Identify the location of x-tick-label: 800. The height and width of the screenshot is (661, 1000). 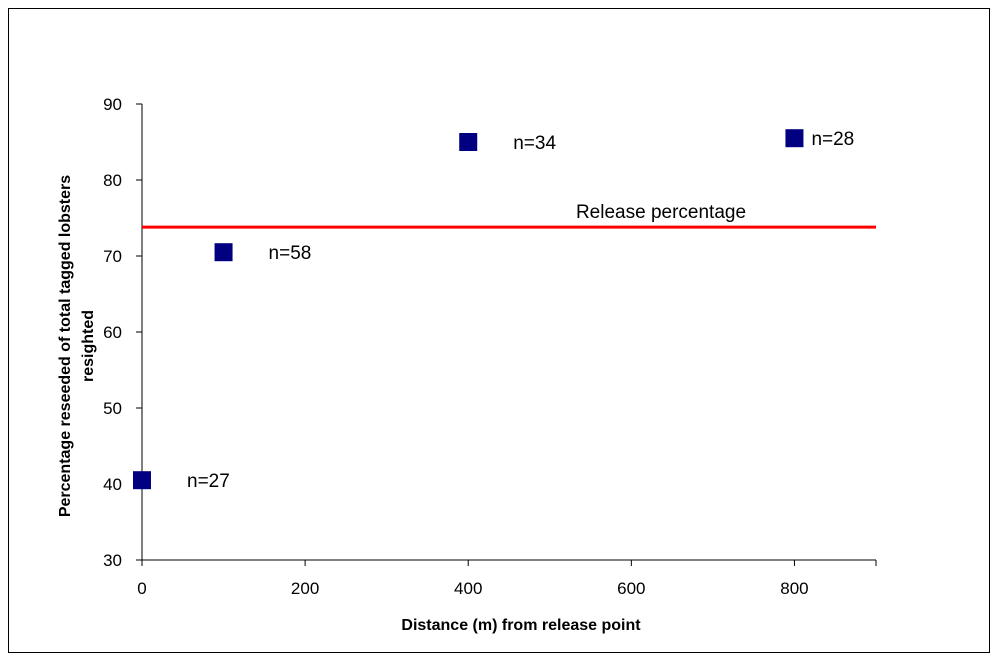
(794, 588).